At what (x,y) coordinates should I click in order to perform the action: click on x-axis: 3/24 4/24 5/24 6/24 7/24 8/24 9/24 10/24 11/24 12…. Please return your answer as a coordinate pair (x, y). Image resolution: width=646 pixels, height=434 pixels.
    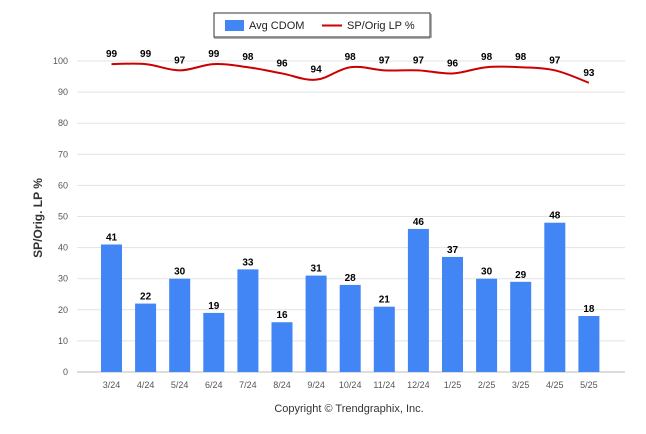
    Looking at the image, I should click on (351, 380).